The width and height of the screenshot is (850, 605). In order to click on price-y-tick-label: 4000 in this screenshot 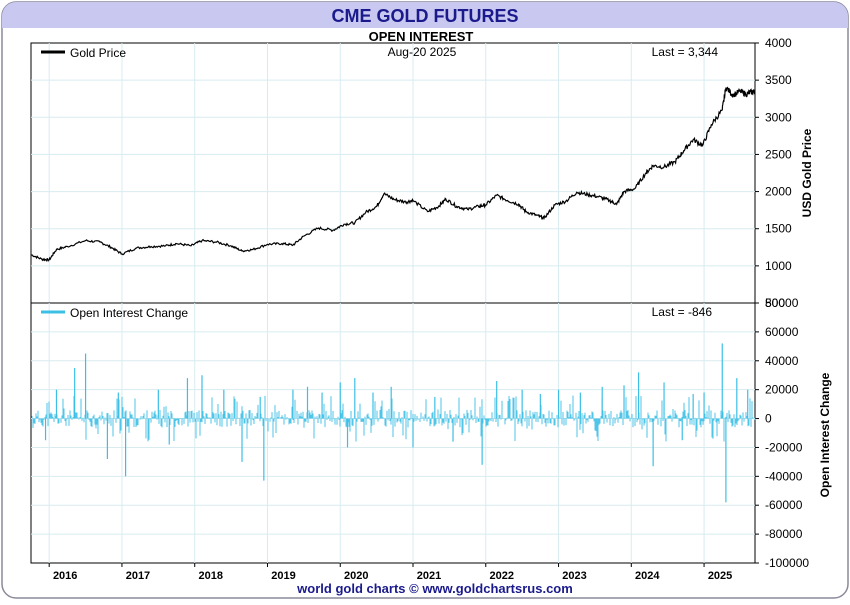, I will do `click(778, 43)`.